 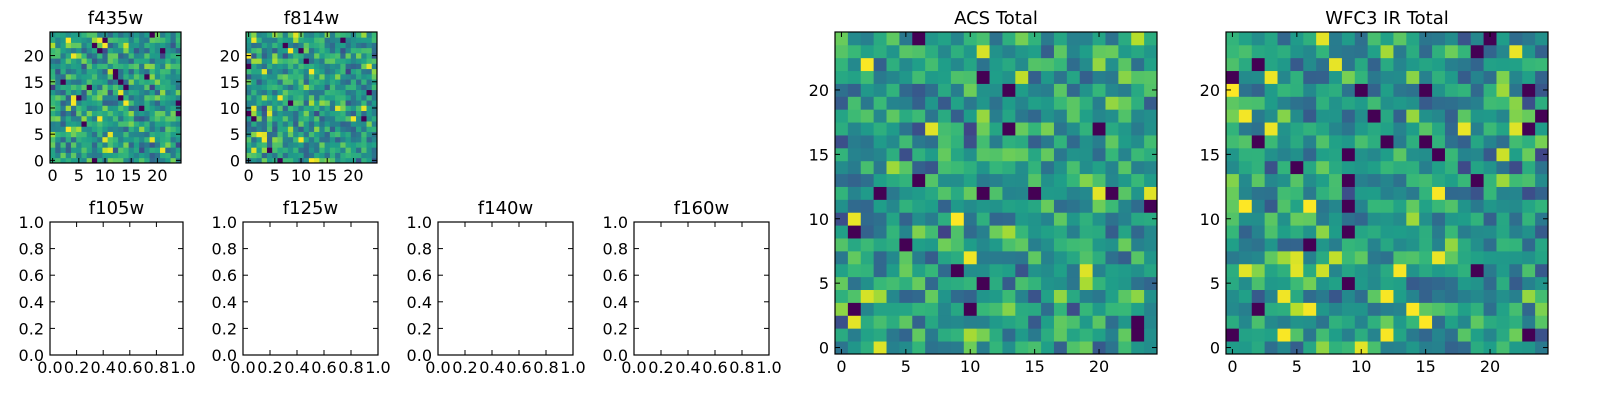 I want to click on x-tick-label: 1.0, so click(x=572, y=367).